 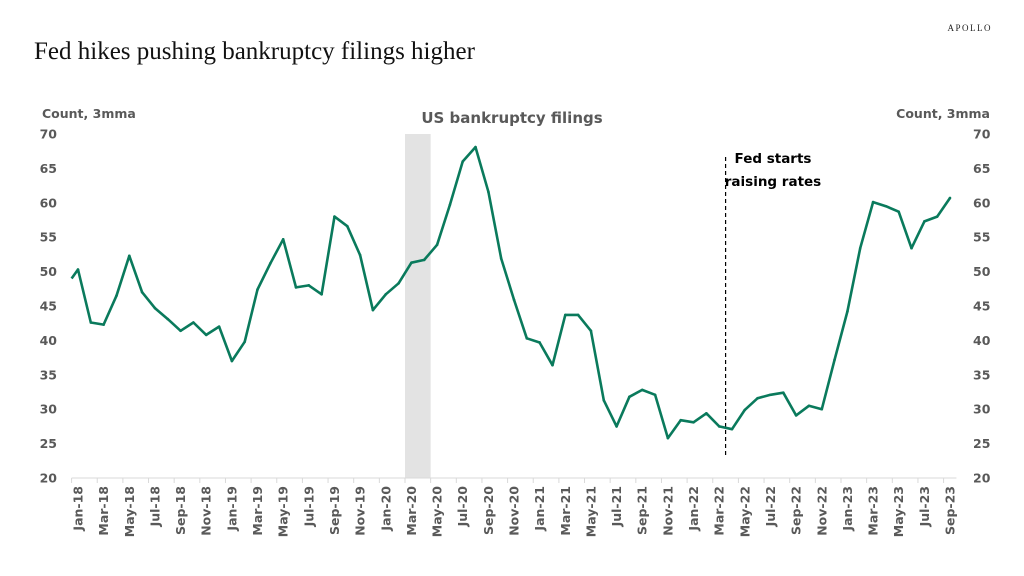 I want to click on y-tick-label-left: 50, so click(x=49, y=271).